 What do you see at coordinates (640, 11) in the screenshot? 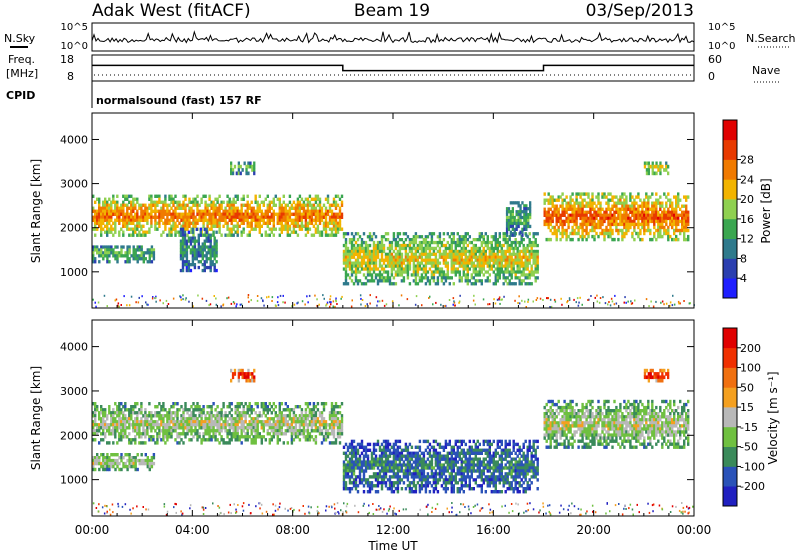
I see `date-title: 03/Sep/2013` at bounding box center [640, 11].